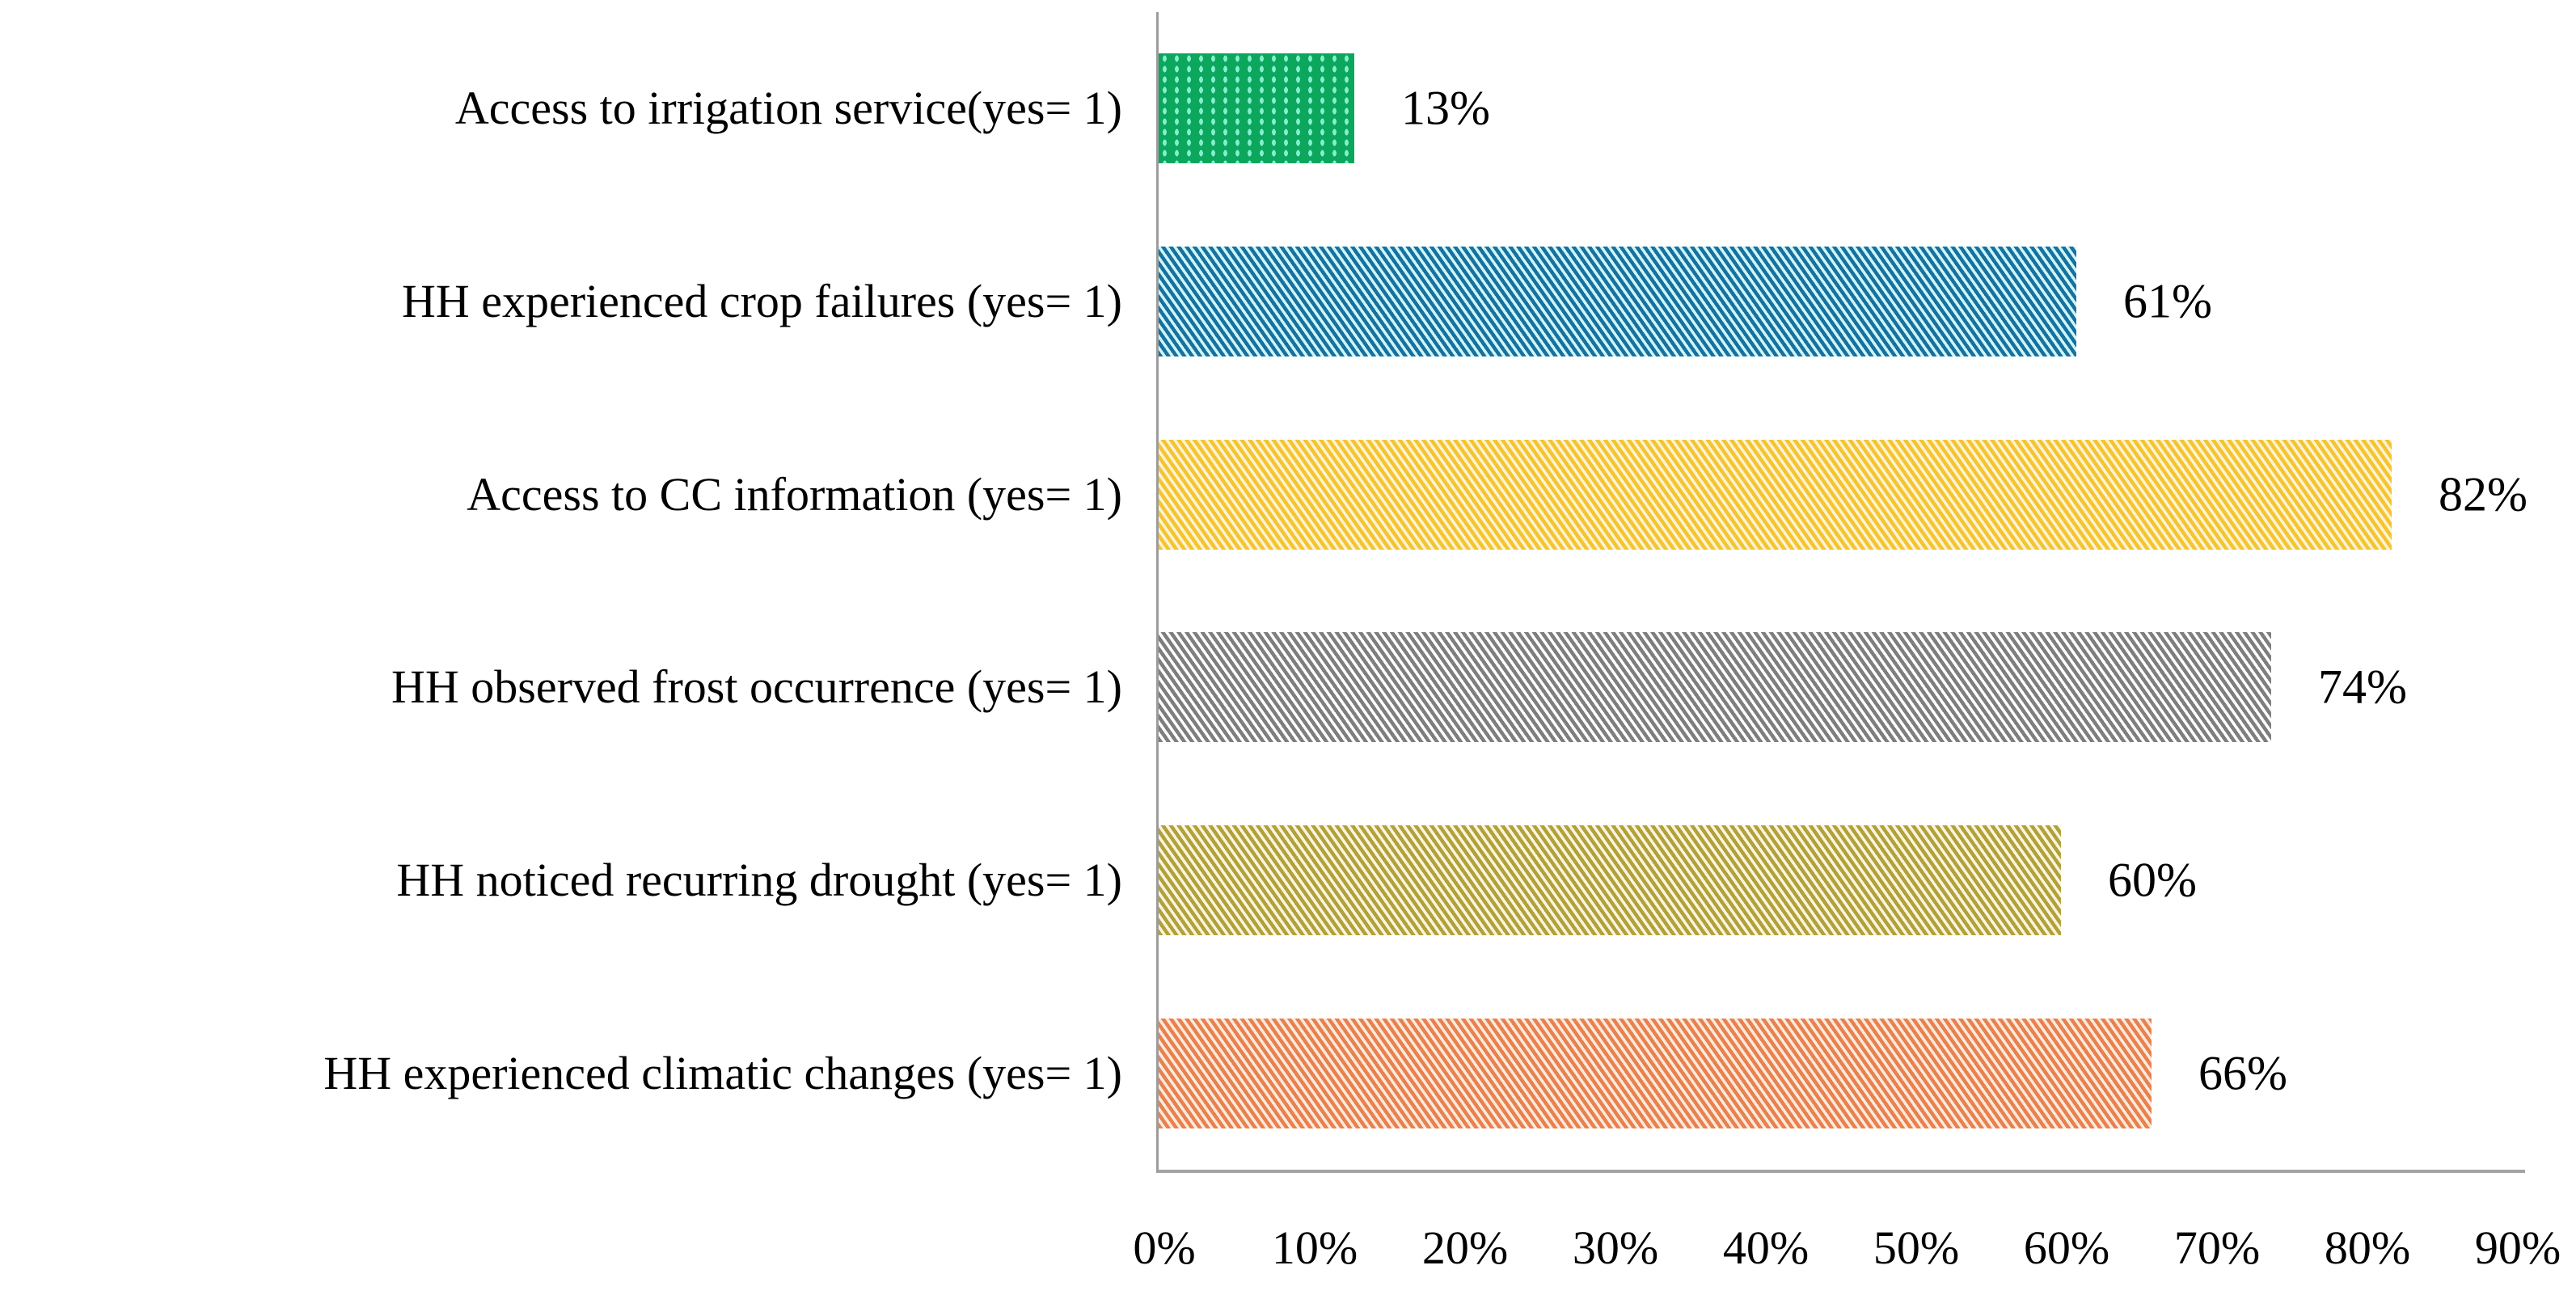 Image resolution: width=2576 pixels, height=1316 pixels. Describe the element at coordinates (2217, 1247) in the screenshot. I see `x-tick-label: 70%` at that location.